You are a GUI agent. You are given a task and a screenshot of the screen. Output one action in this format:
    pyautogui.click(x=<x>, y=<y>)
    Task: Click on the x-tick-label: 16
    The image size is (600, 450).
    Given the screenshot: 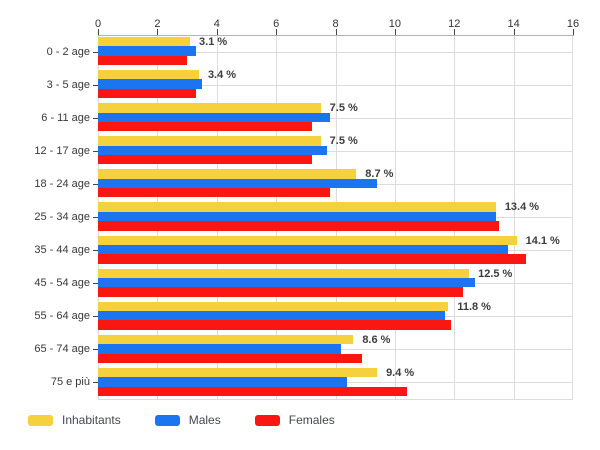 What is the action you would take?
    pyautogui.click(x=573, y=24)
    